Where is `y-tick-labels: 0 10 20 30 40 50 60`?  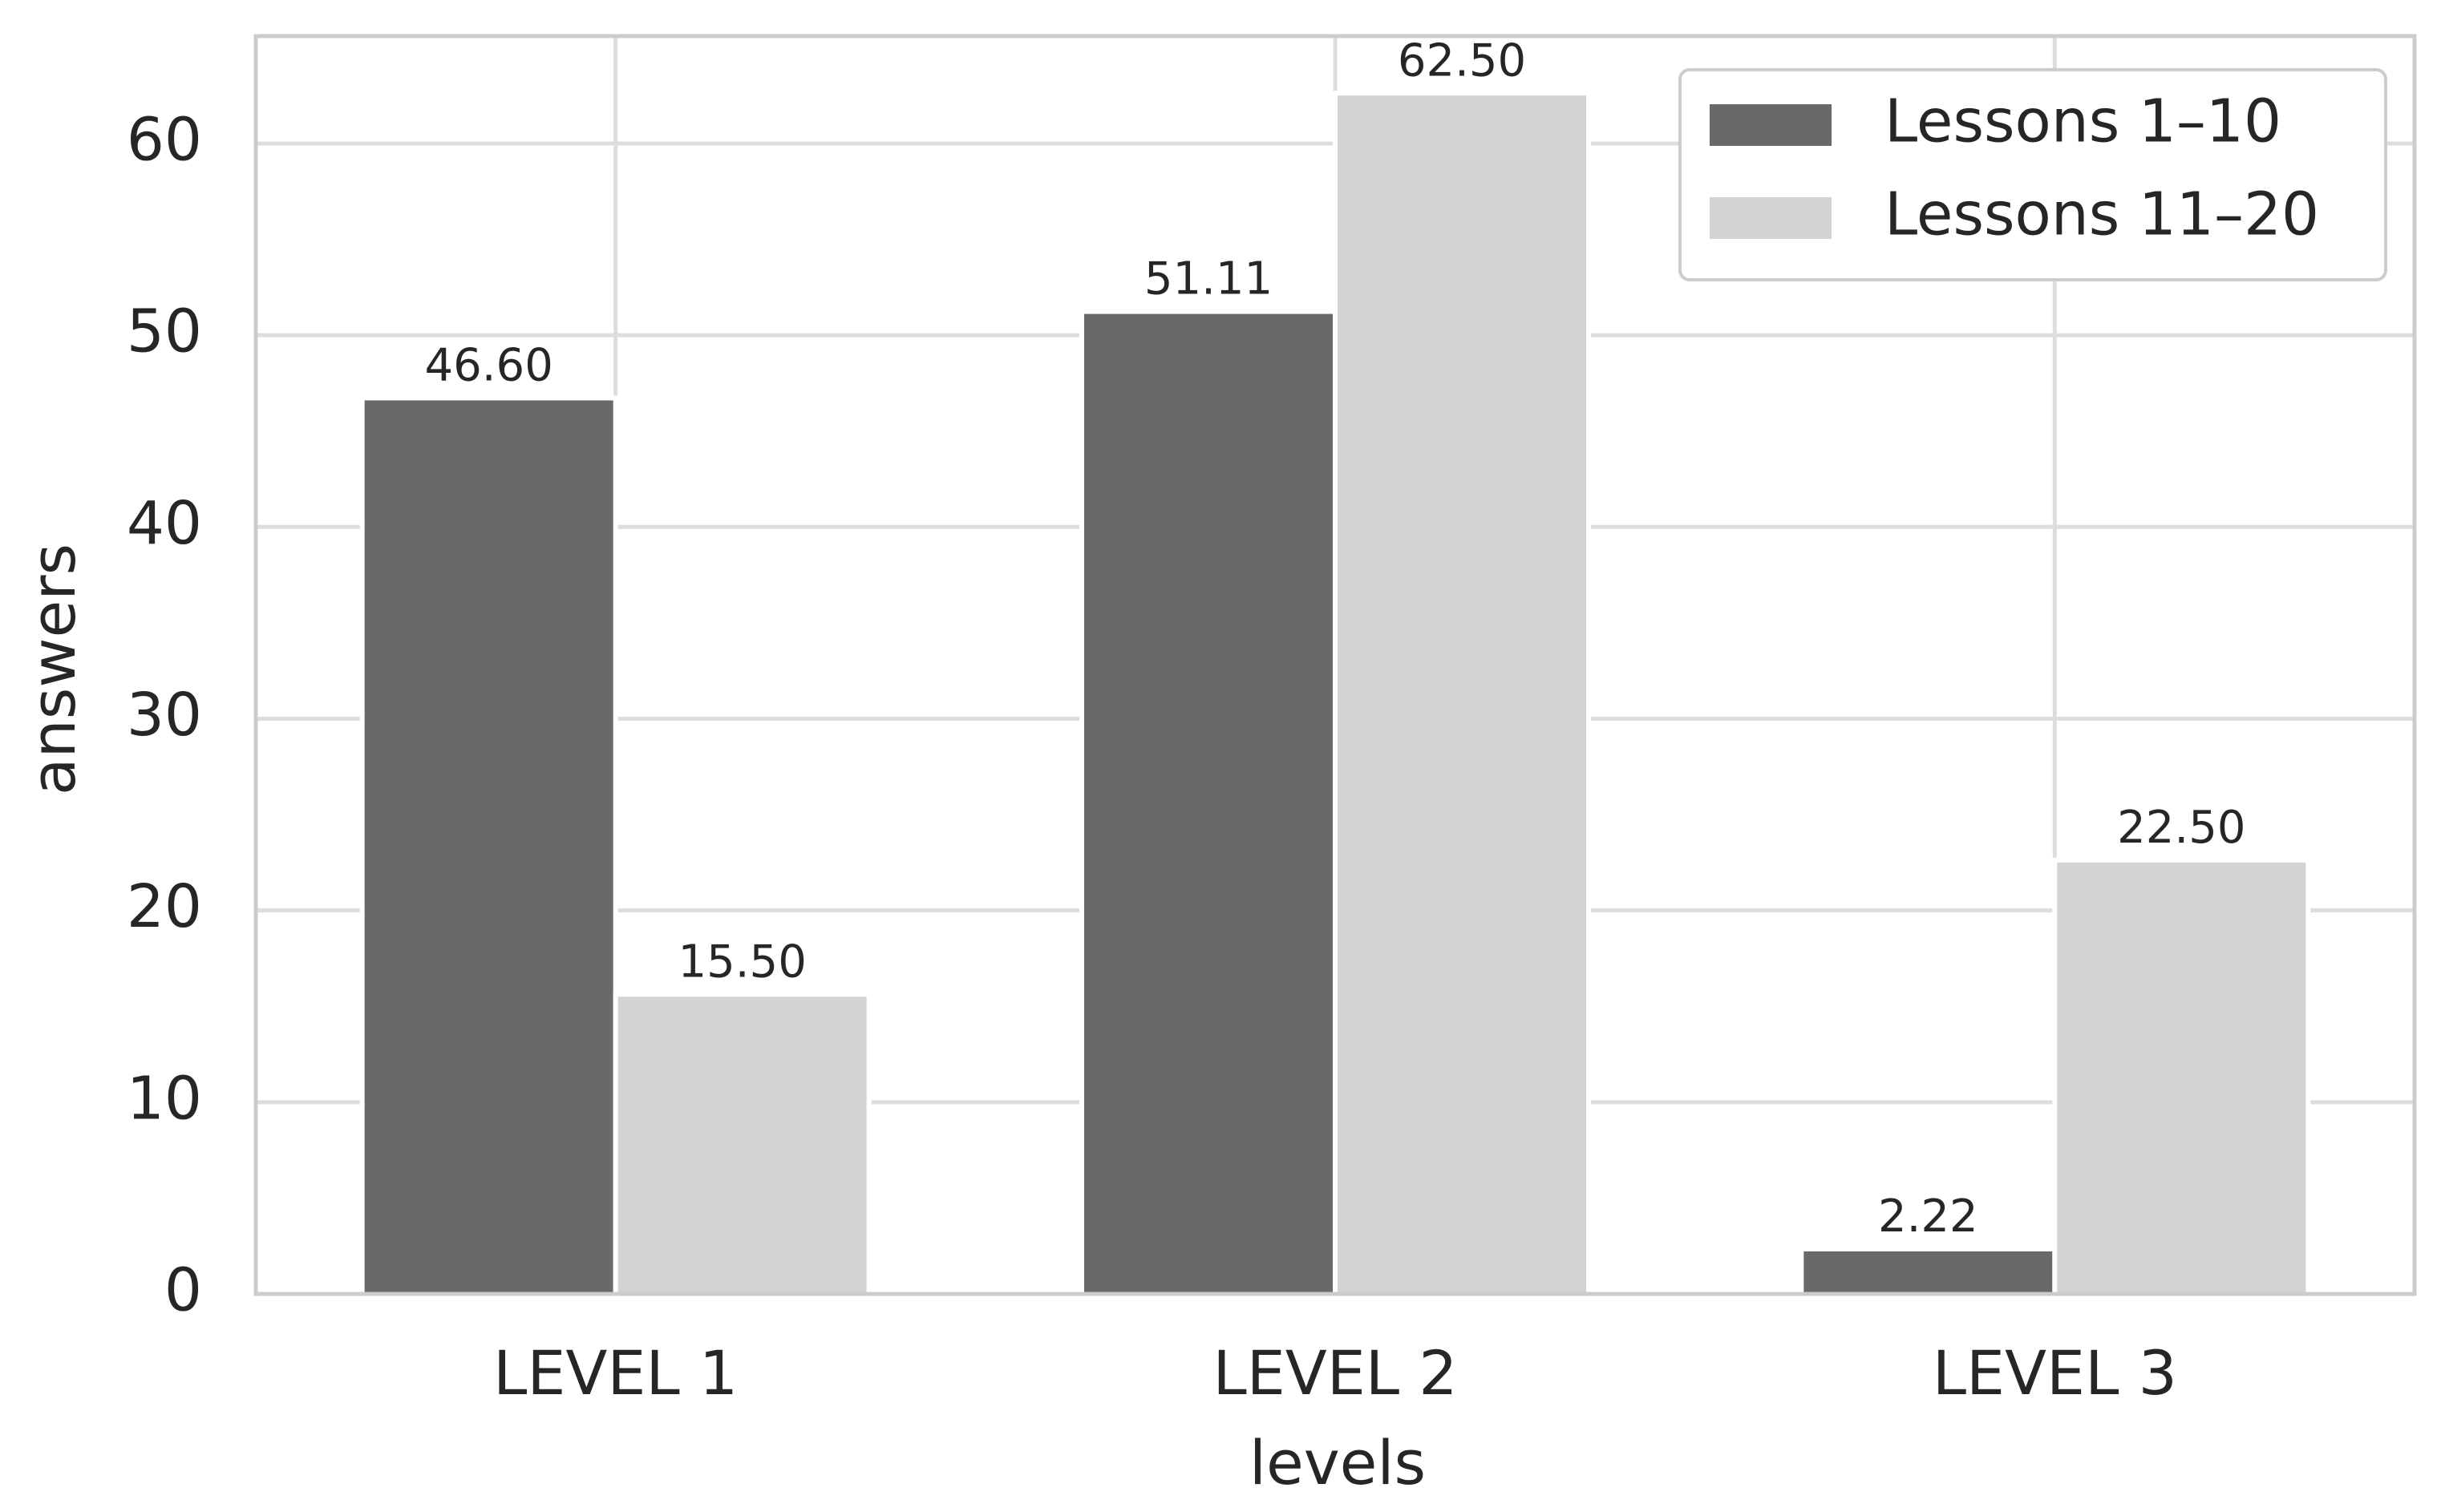
y-tick-labels: 0 10 20 30 40 50 60 is located at coordinates (165, 715).